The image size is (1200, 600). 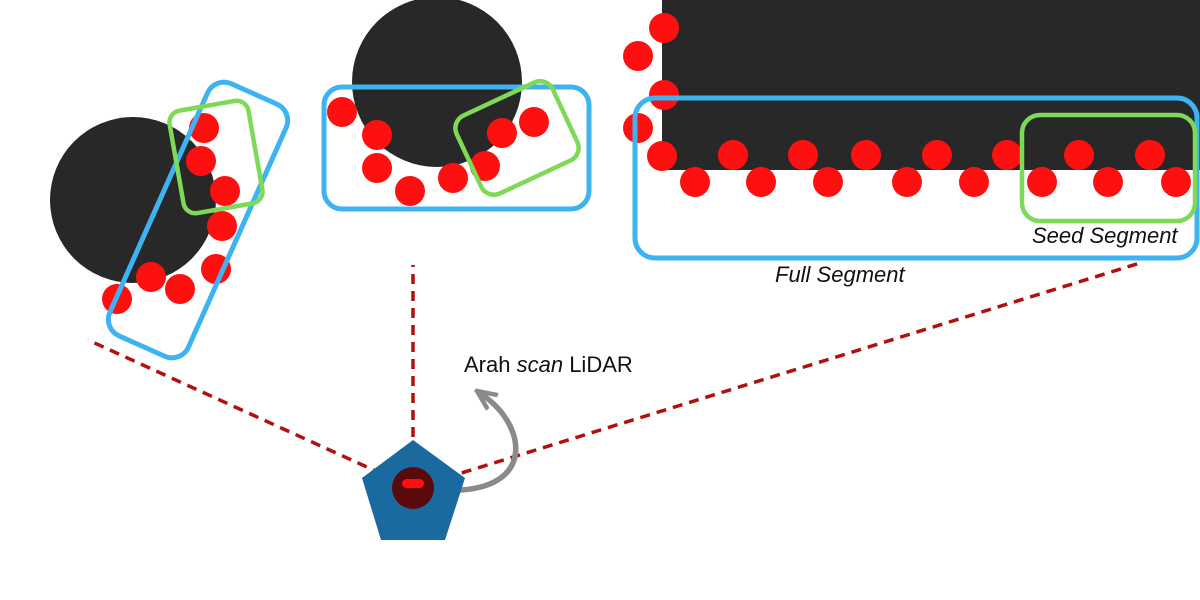 What do you see at coordinates (437, 83) in the screenshot?
I see `circular-obstacle-middle` at bounding box center [437, 83].